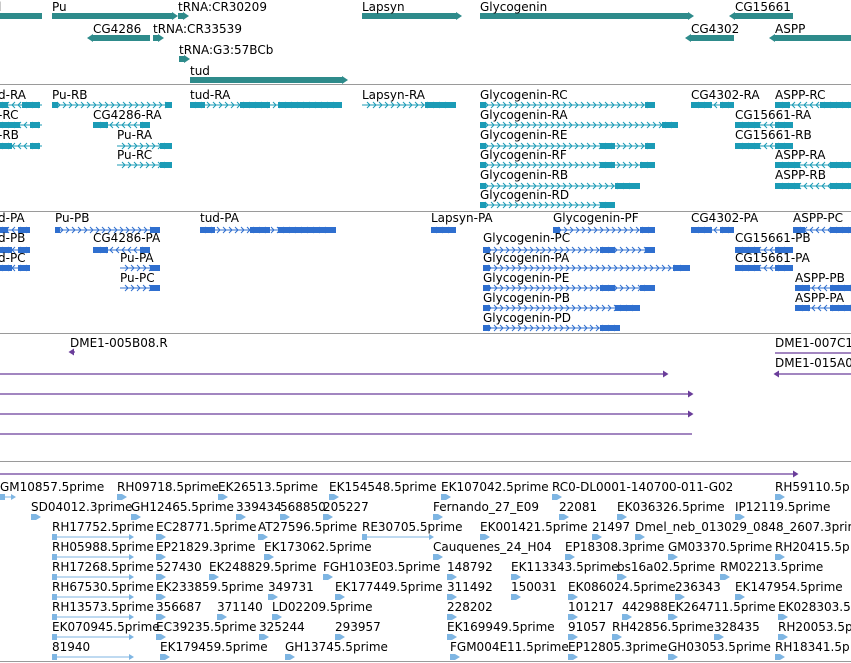 Image resolution: width=851 pixels, height=663 pixels. Describe the element at coordinates (743, 527) in the screenshot. I see `feature-label: Dmel_neb_013029_0848_2607.3prim` at that location.